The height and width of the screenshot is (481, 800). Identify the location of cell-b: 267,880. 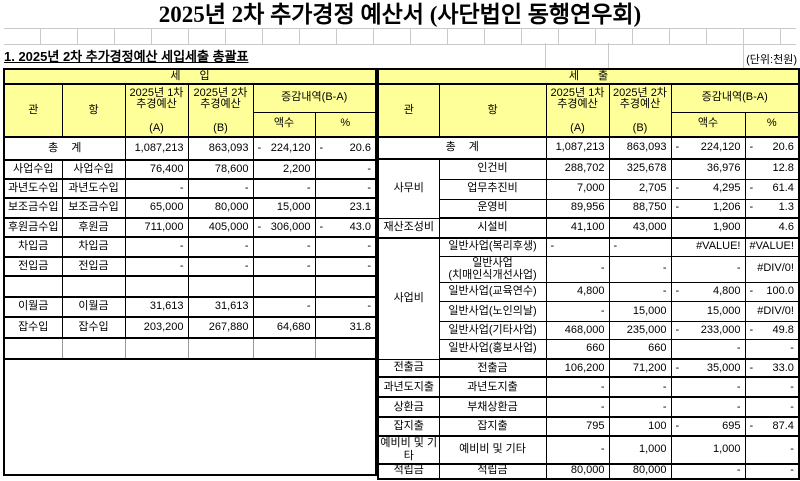
(220, 327).